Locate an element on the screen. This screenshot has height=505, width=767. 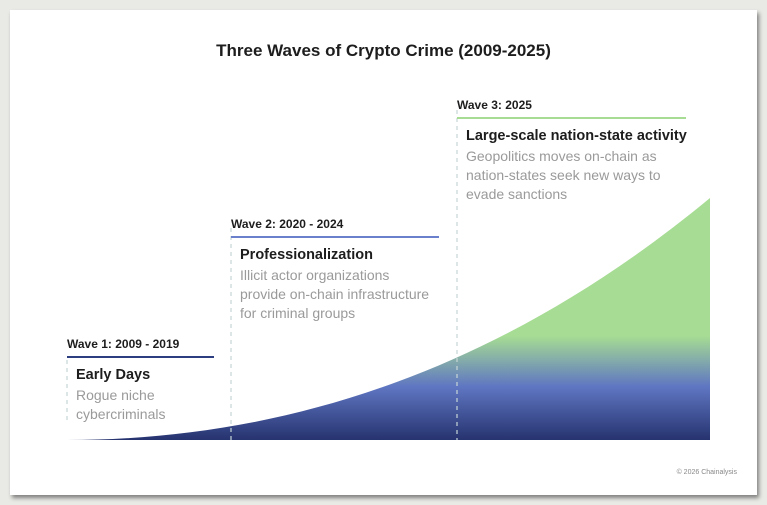
wave-1-label: Wave 1: 2009 - 2019 is located at coordinates (123, 344).